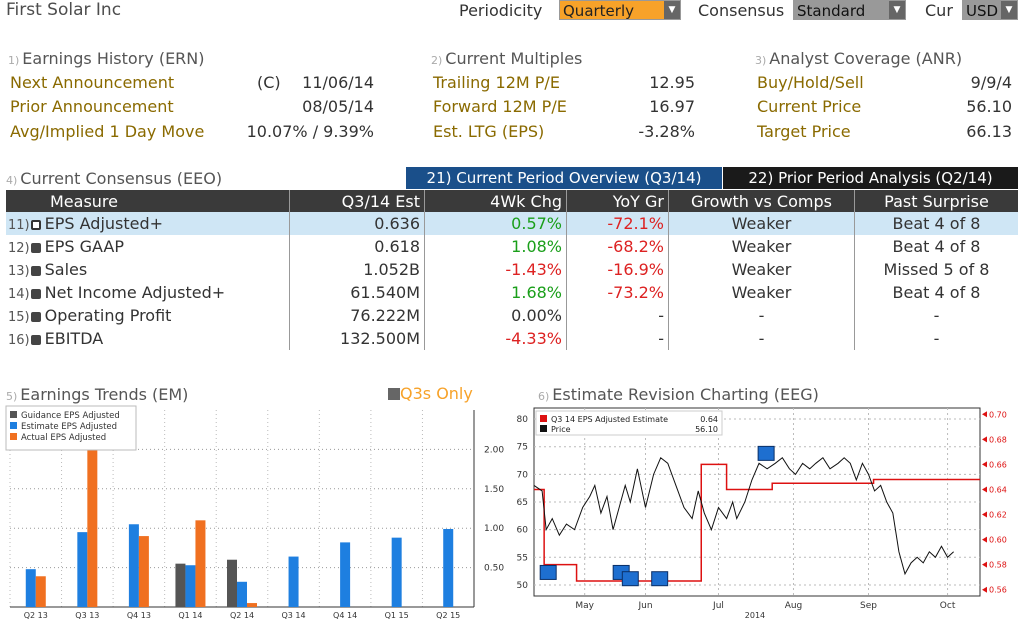  What do you see at coordinates (868, 606) in the screenshot?
I see `x-tick-label: Sep` at bounding box center [868, 606].